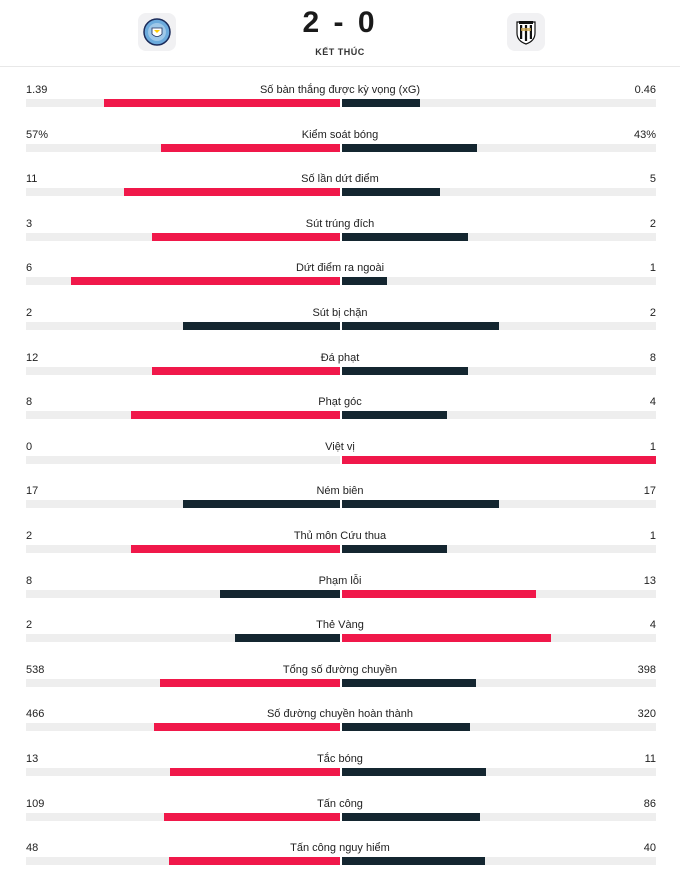 The width and height of the screenshot is (680, 871). Describe the element at coordinates (644, 134) in the screenshot. I see `stat-away-value: 43%` at that location.